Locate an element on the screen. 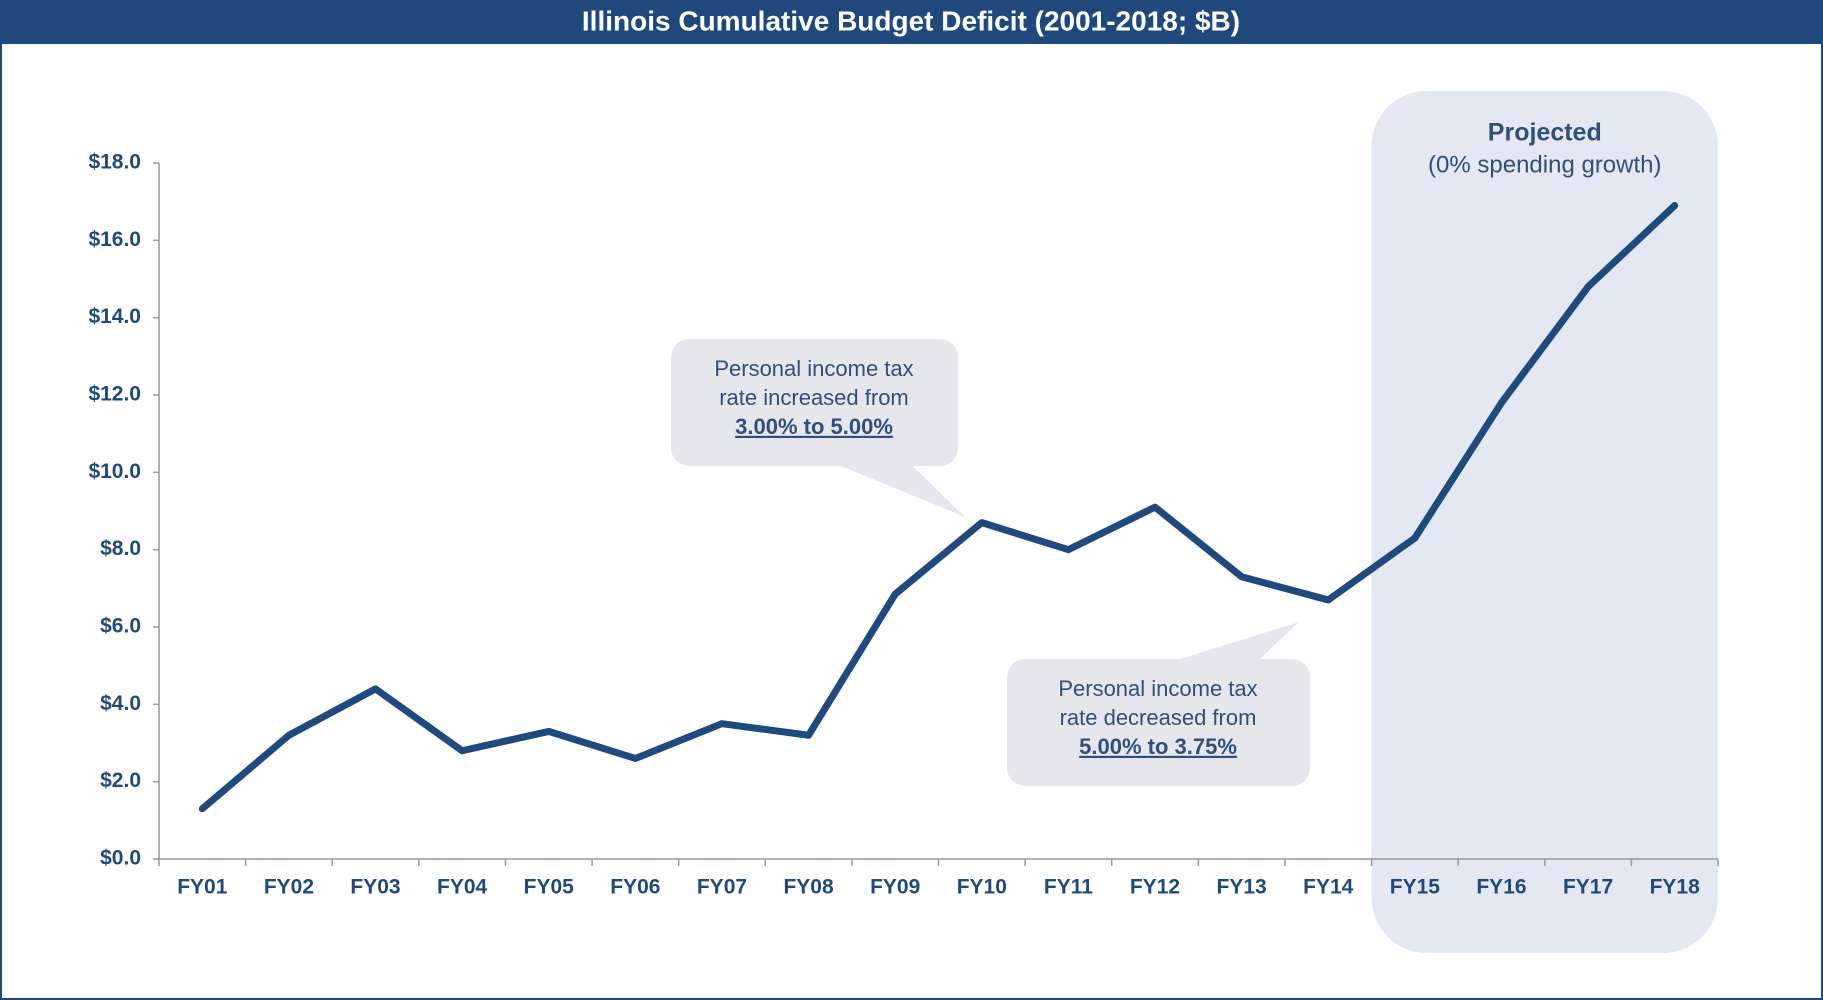  y-tick-label: $8.0 is located at coordinates (120, 548).